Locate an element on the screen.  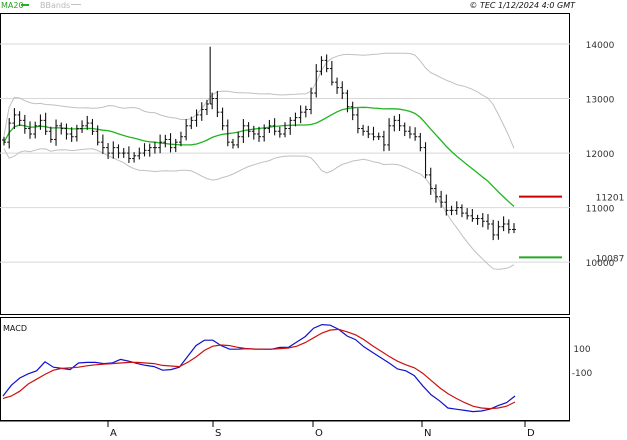
resistance-label: 11201 is located at coordinates (610, 199).